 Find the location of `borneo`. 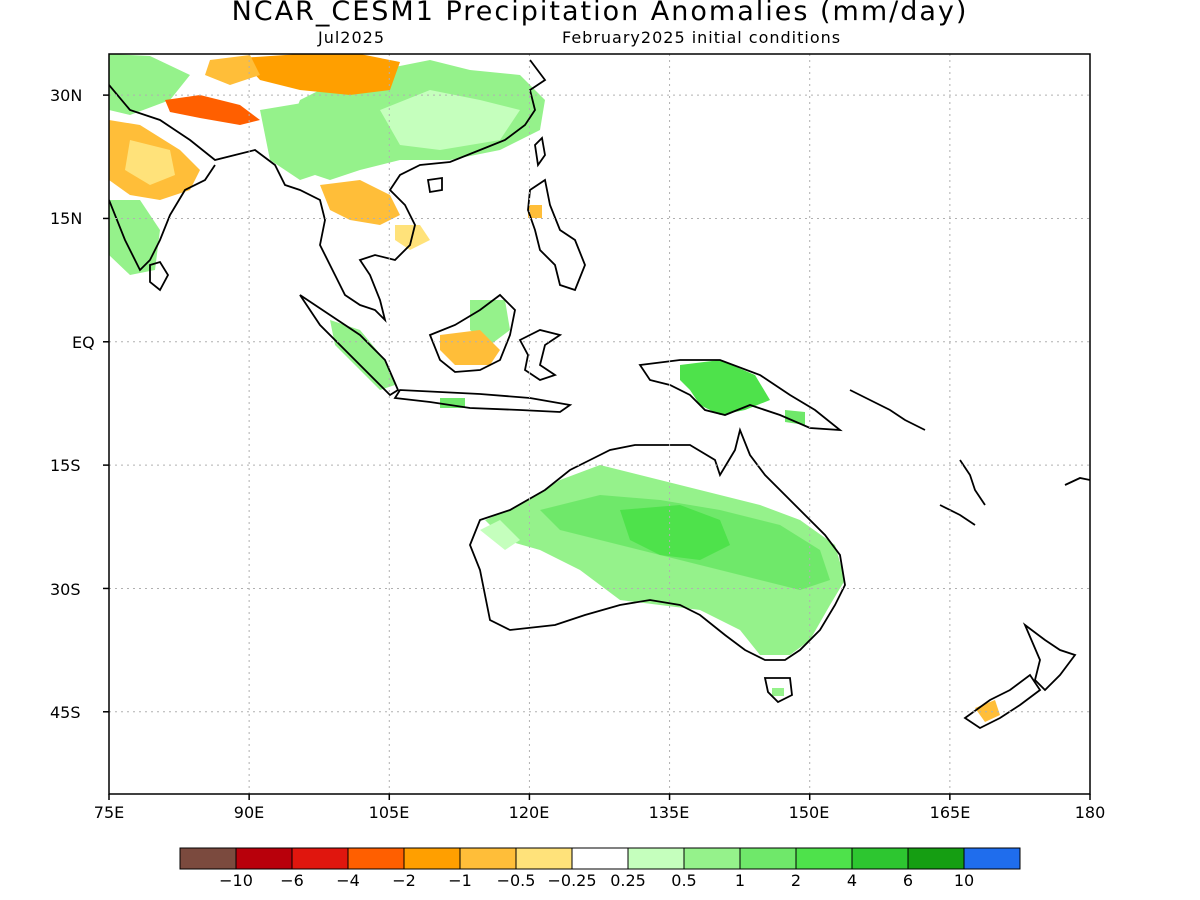

borneo is located at coordinates (472, 333).